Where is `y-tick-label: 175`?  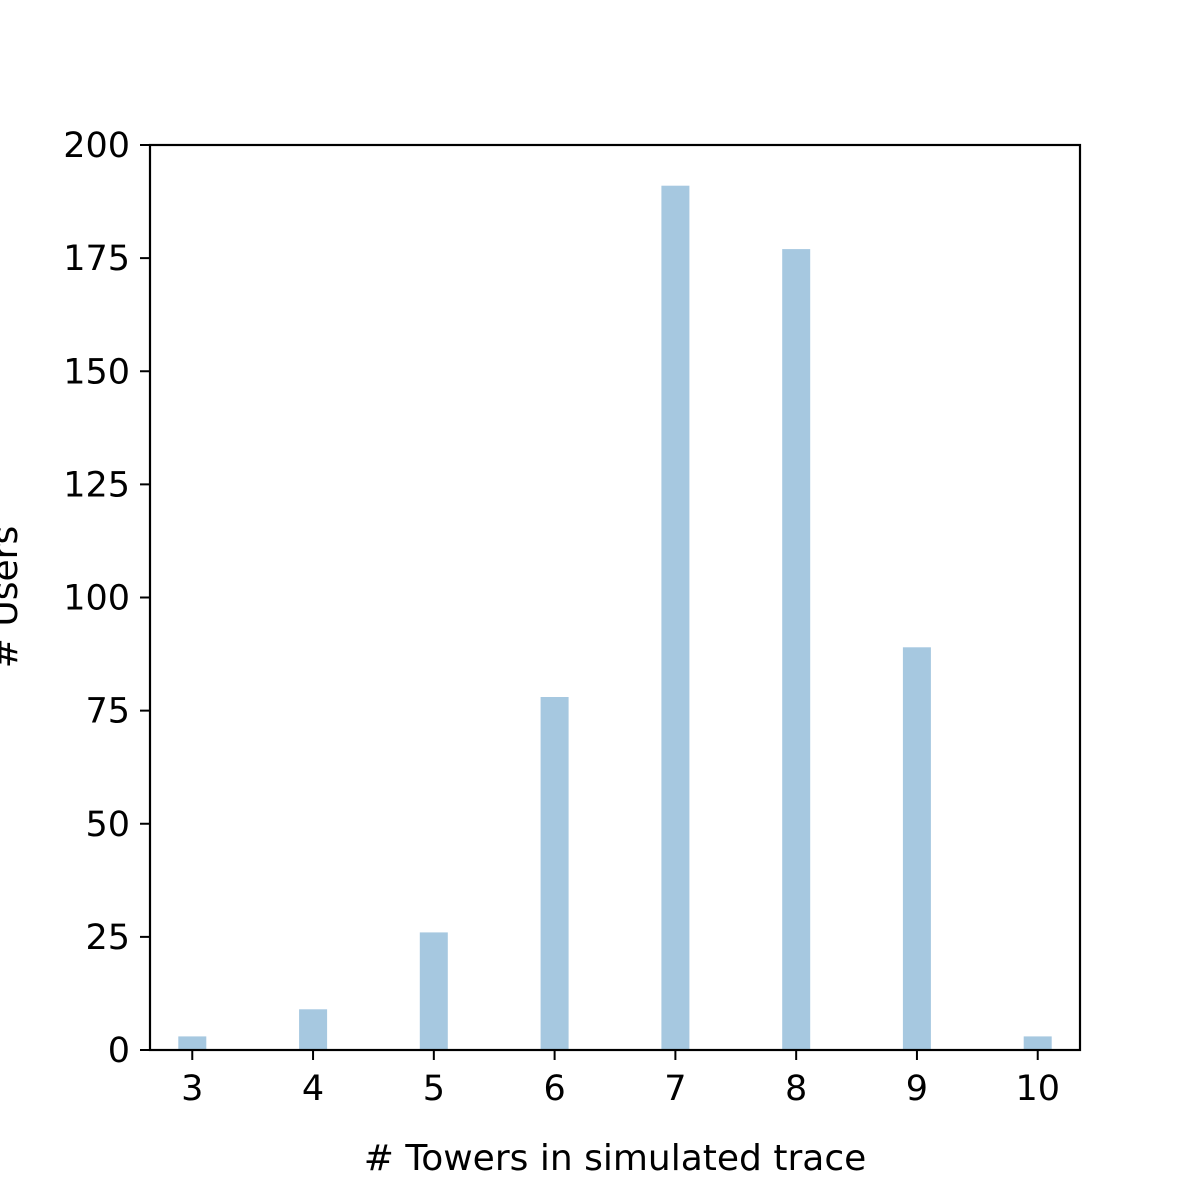 y-tick-label: 175 is located at coordinates (96, 259).